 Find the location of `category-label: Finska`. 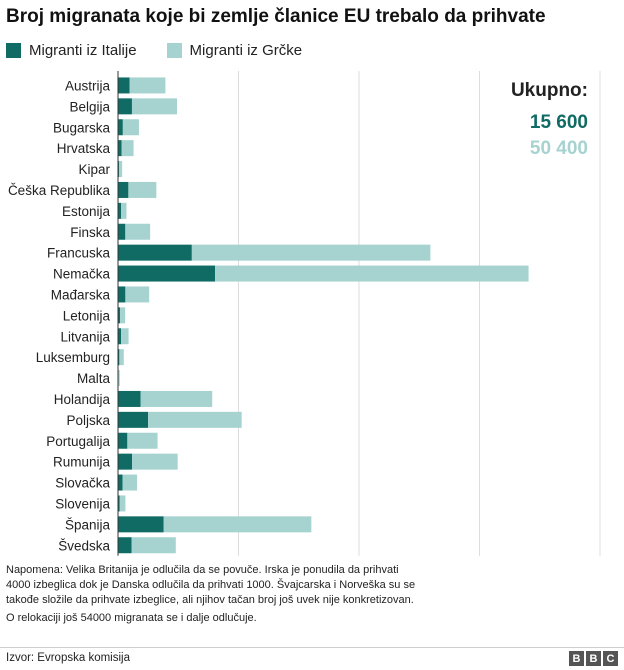

category-label: Finska is located at coordinates (90, 232).